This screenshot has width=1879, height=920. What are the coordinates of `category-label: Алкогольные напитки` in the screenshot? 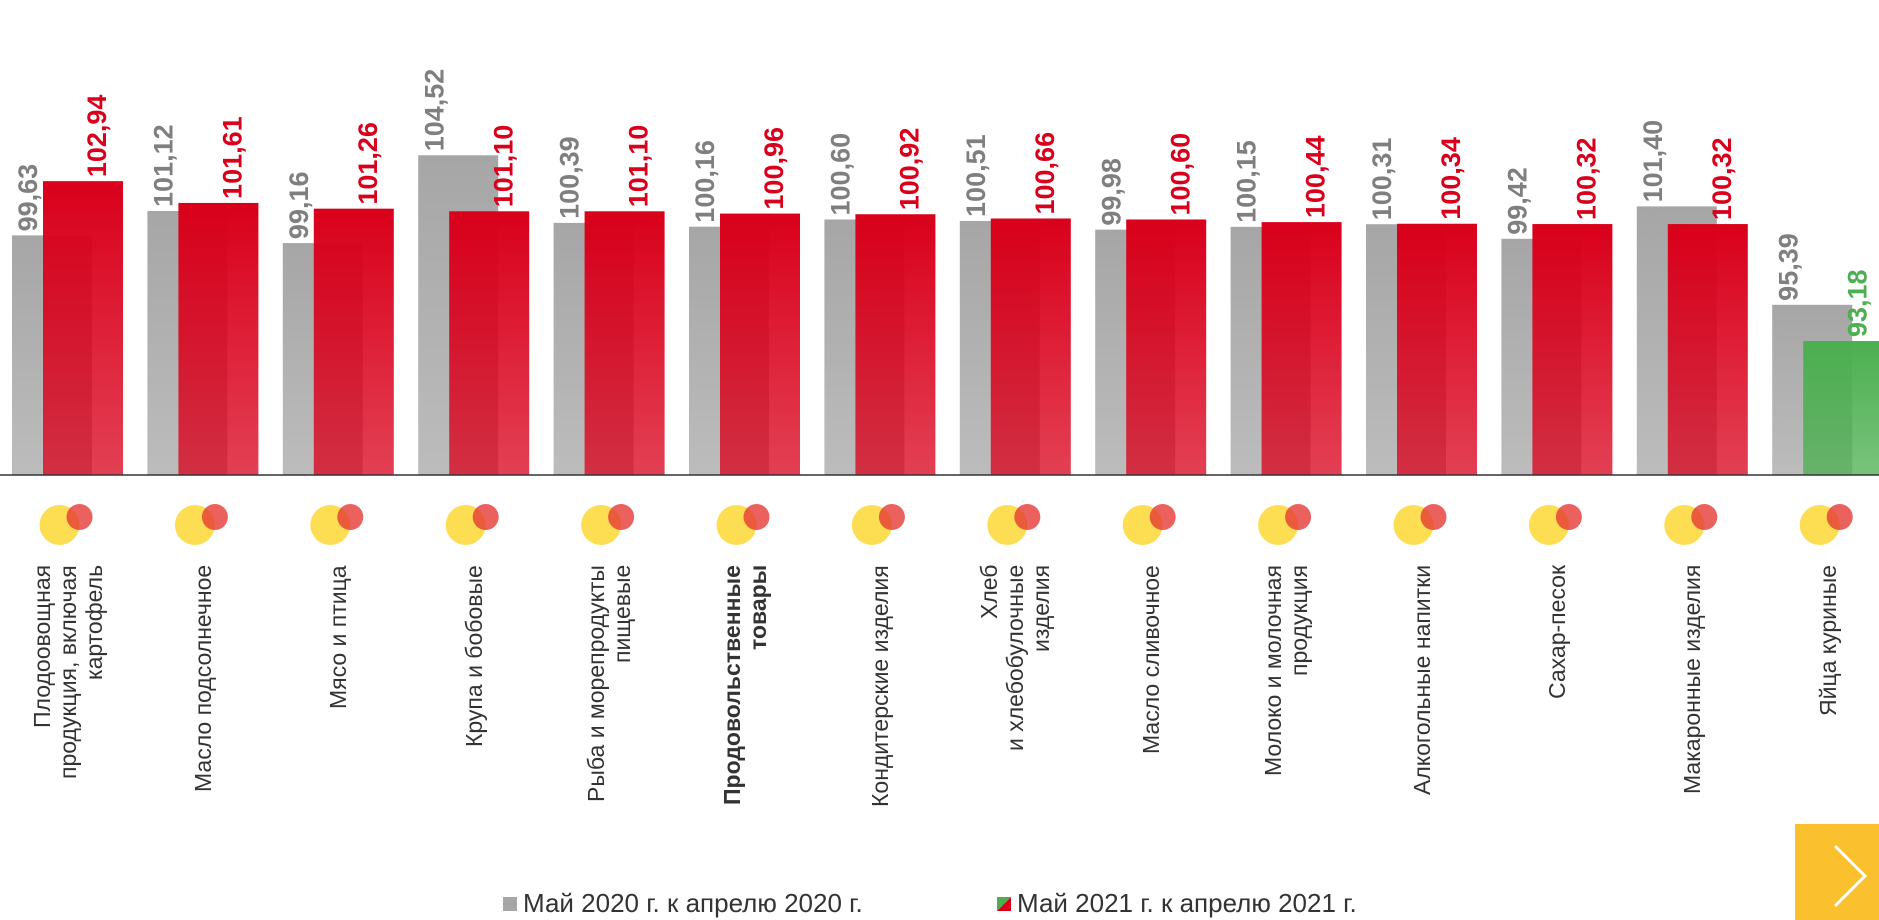 It's located at (1421, 680).